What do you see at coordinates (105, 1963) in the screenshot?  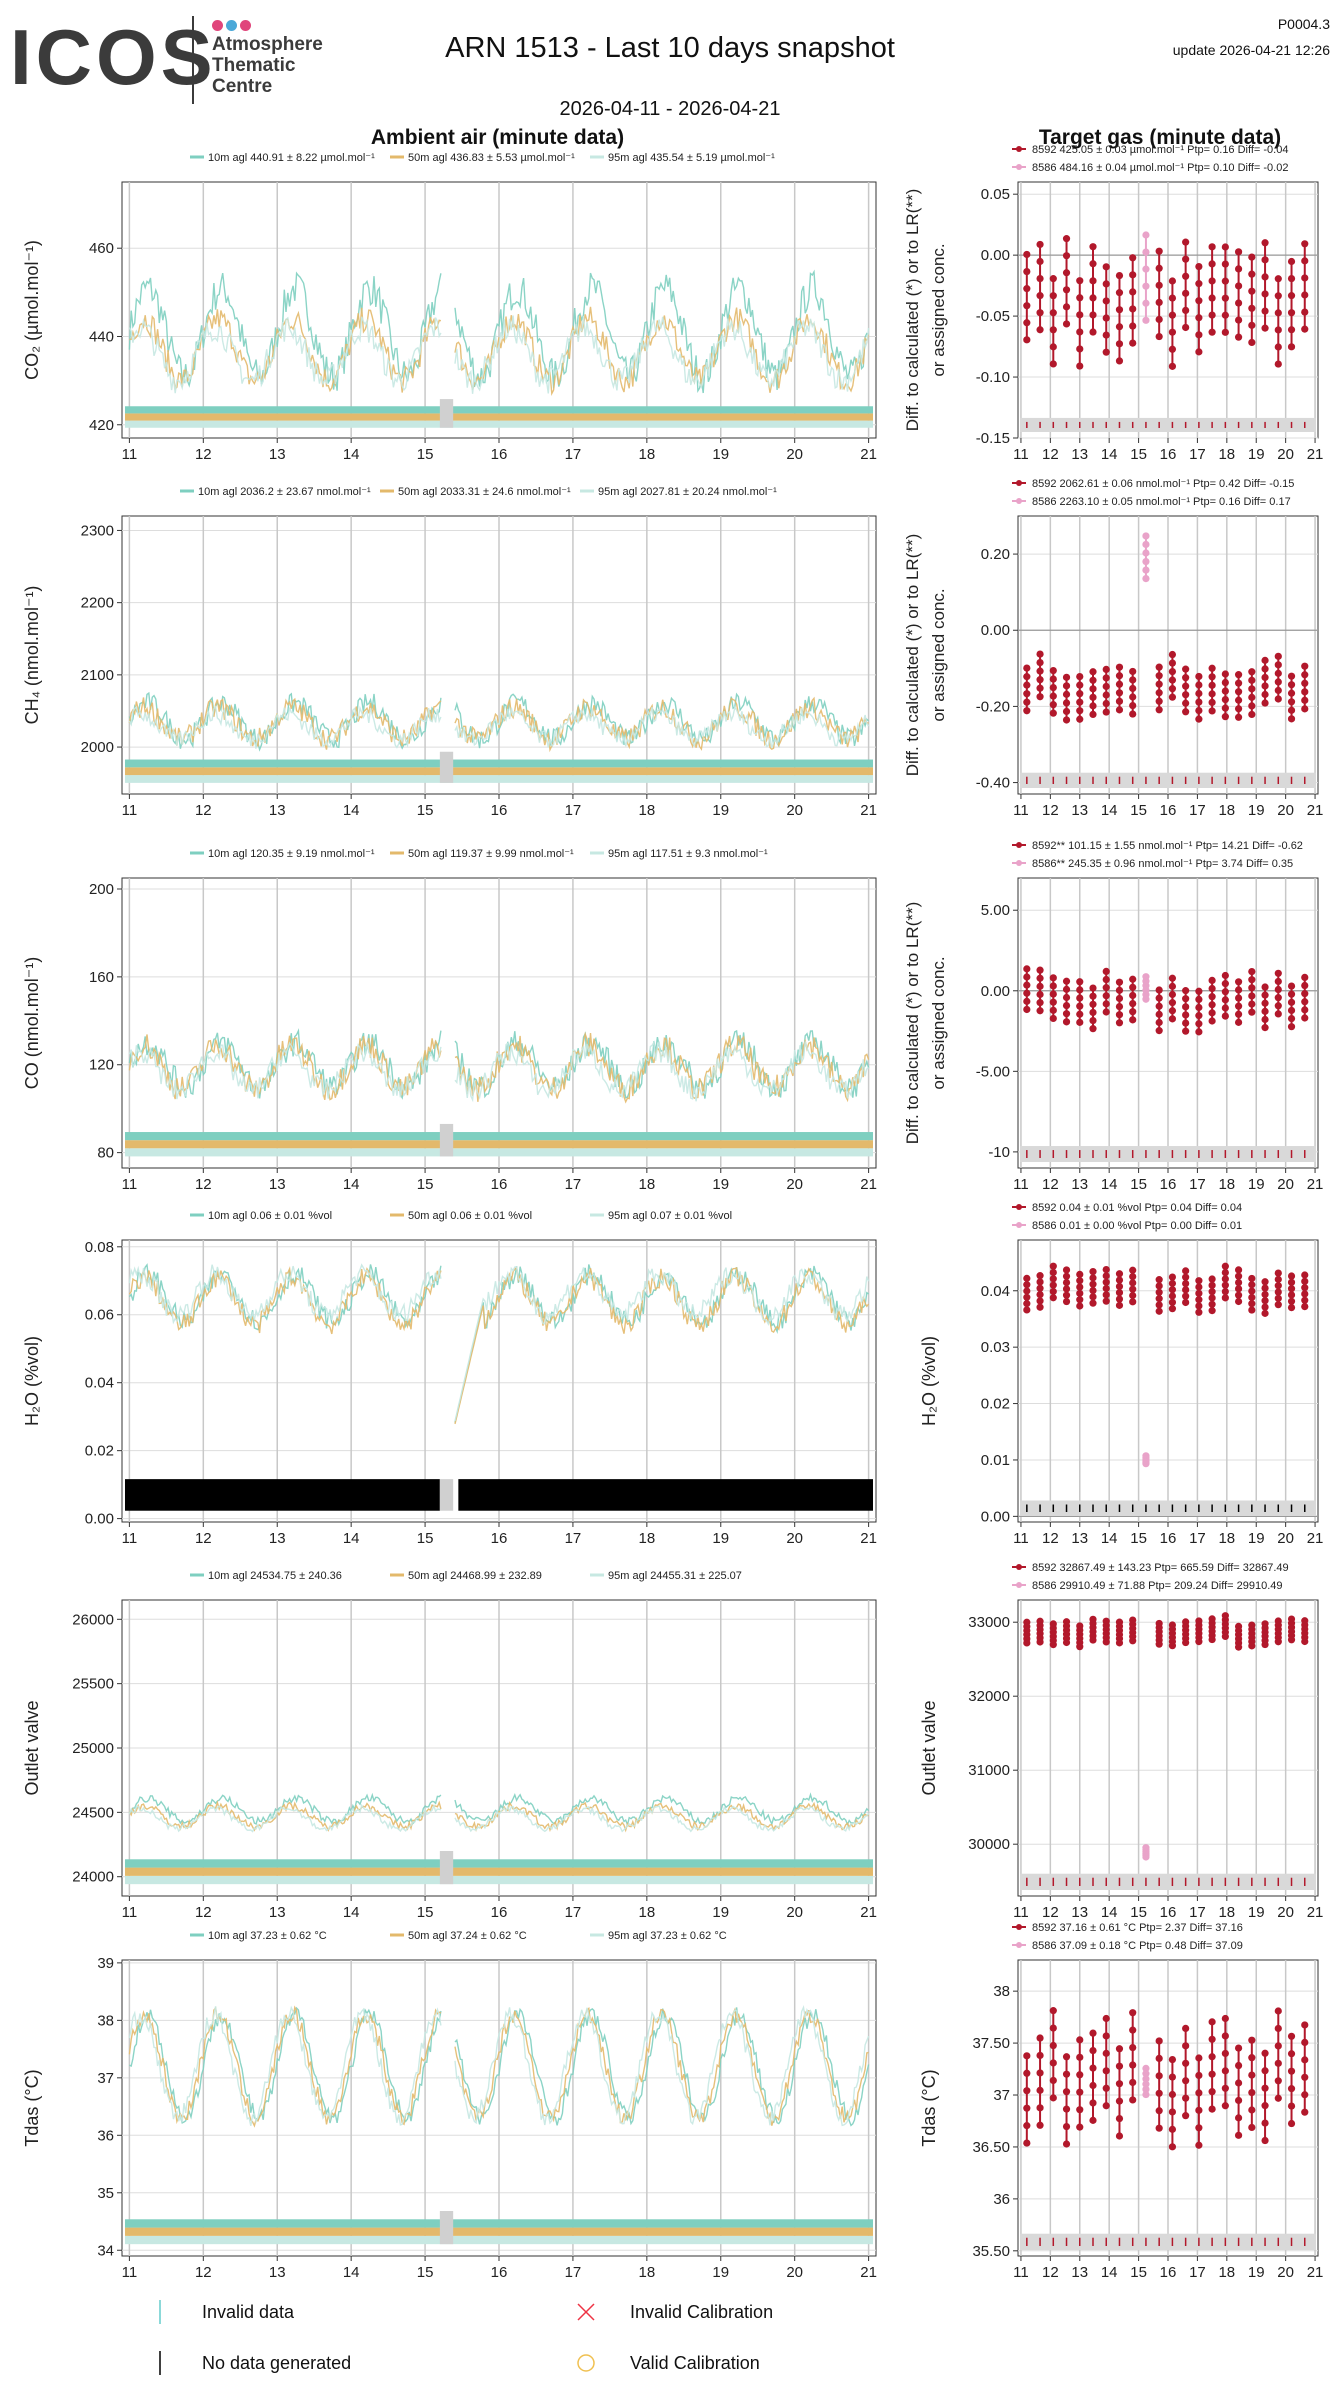 I see `y-tick-label: 39` at bounding box center [105, 1963].